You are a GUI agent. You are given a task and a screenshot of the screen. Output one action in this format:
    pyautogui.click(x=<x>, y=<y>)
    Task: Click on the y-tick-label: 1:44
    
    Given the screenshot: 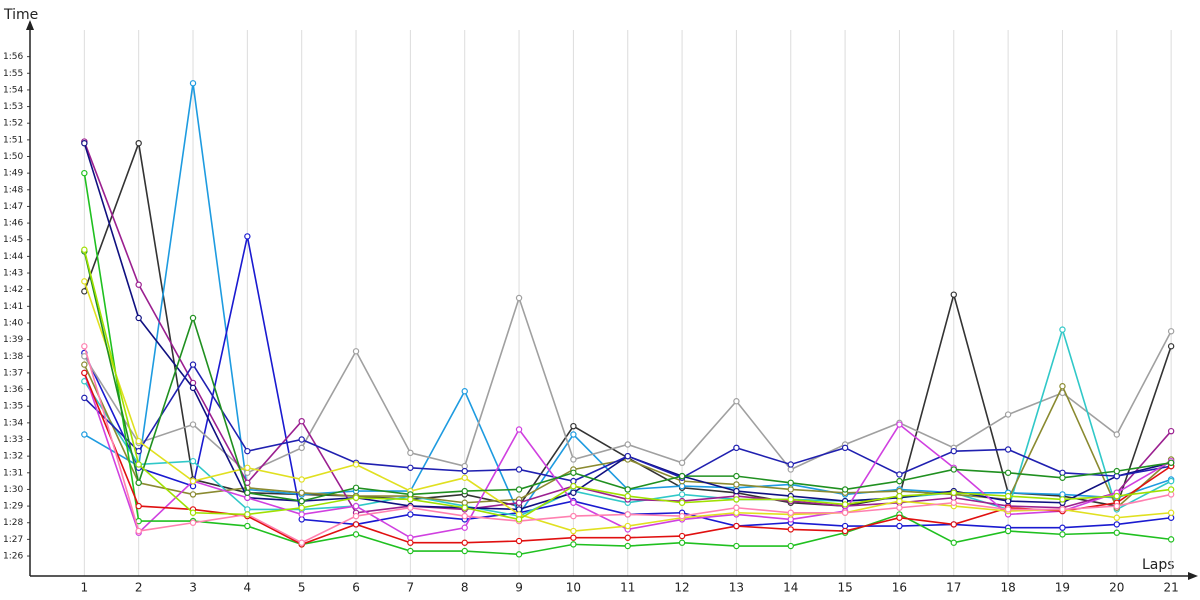 What is the action you would take?
    pyautogui.click(x=13, y=257)
    